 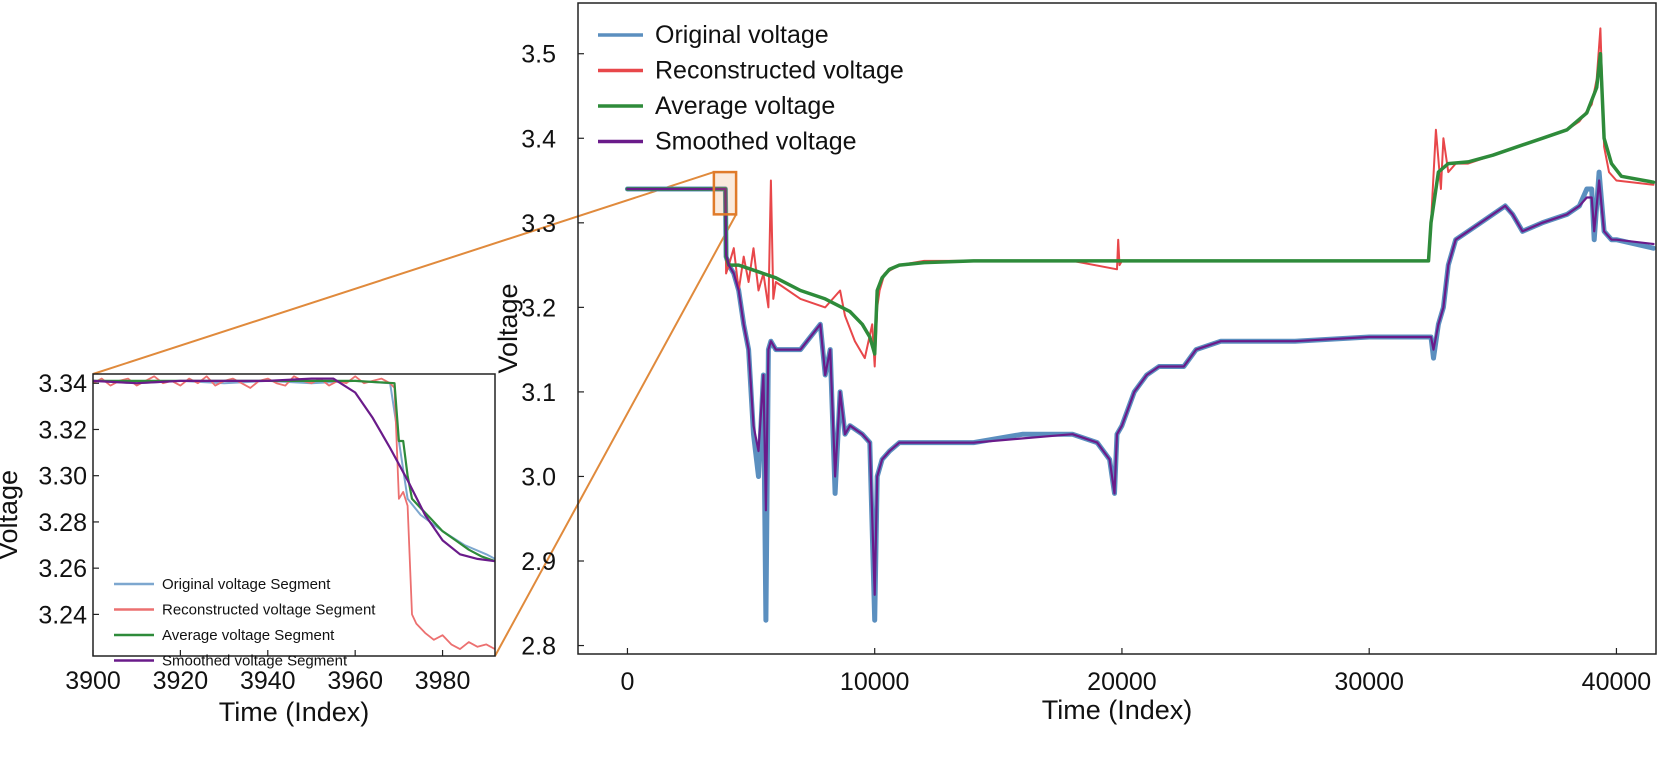 What do you see at coordinates (181, 681) in the screenshot?
I see `inset-x-tick-label: 3920` at bounding box center [181, 681].